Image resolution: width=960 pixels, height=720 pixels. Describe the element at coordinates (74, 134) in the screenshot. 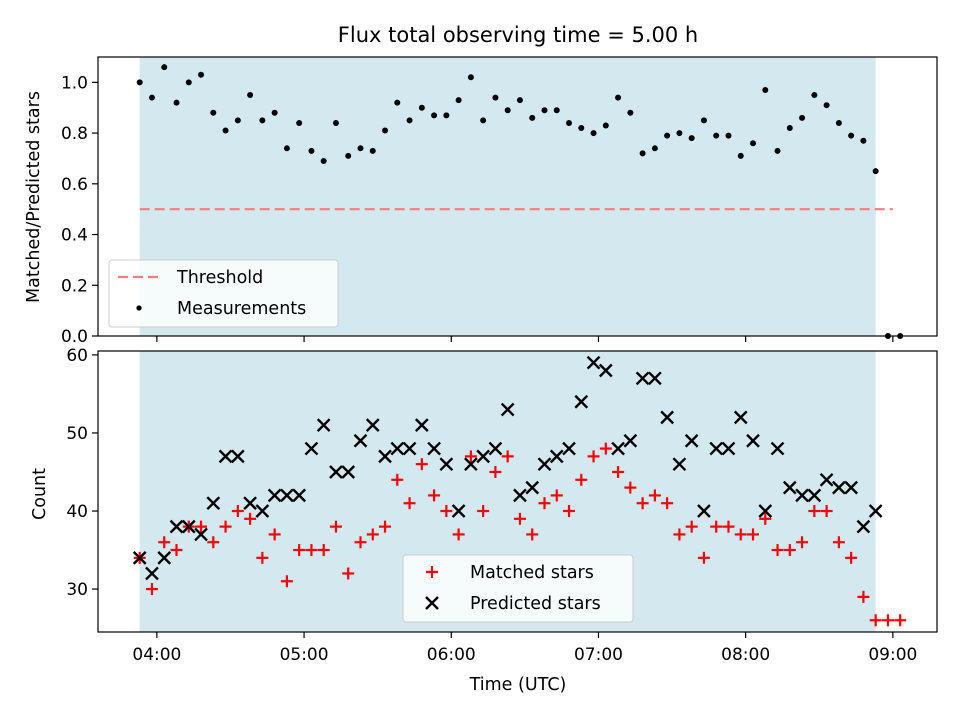

I see `y-tick-label: 0.8` at that location.